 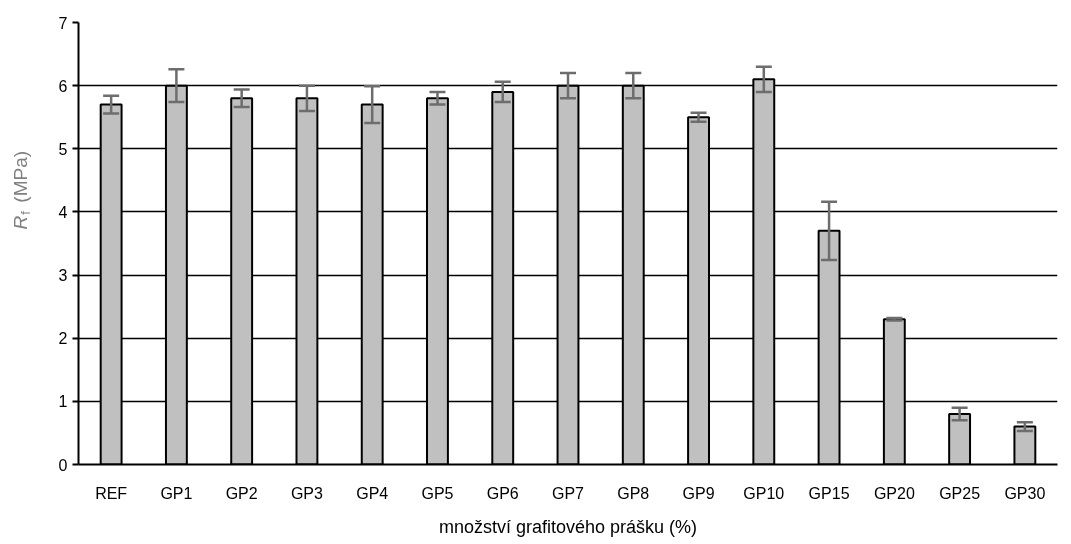 I want to click on y-axis-title: Rf (MPa), so click(x=21, y=190).